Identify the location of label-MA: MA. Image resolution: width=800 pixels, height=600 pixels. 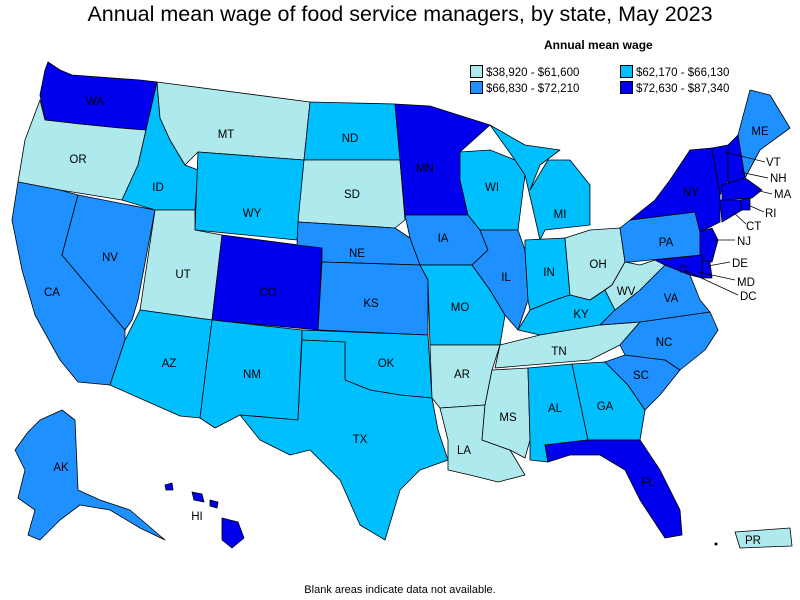
(783, 195).